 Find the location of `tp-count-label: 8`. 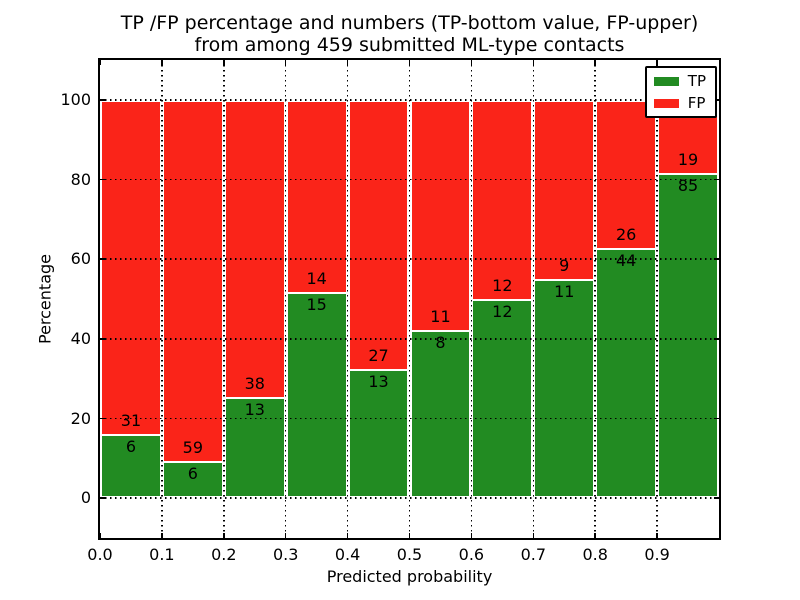

tp-count-label: 8 is located at coordinates (440, 343).